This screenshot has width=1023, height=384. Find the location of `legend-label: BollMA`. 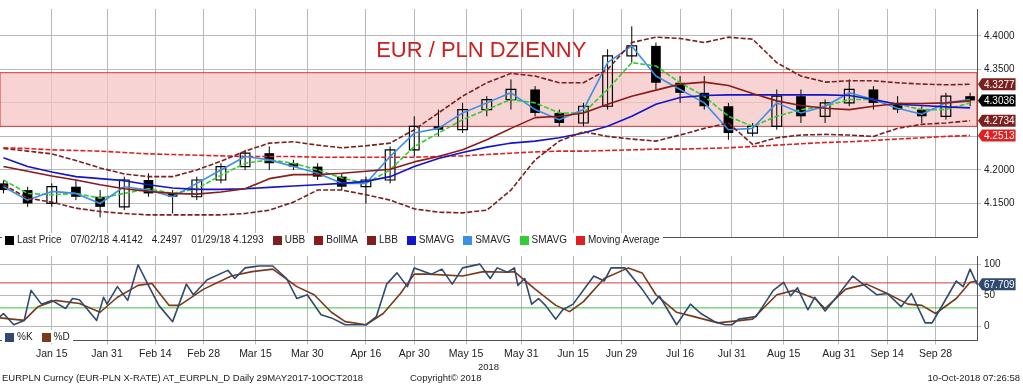

legend-label: BollMA is located at coordinates (341, 239).